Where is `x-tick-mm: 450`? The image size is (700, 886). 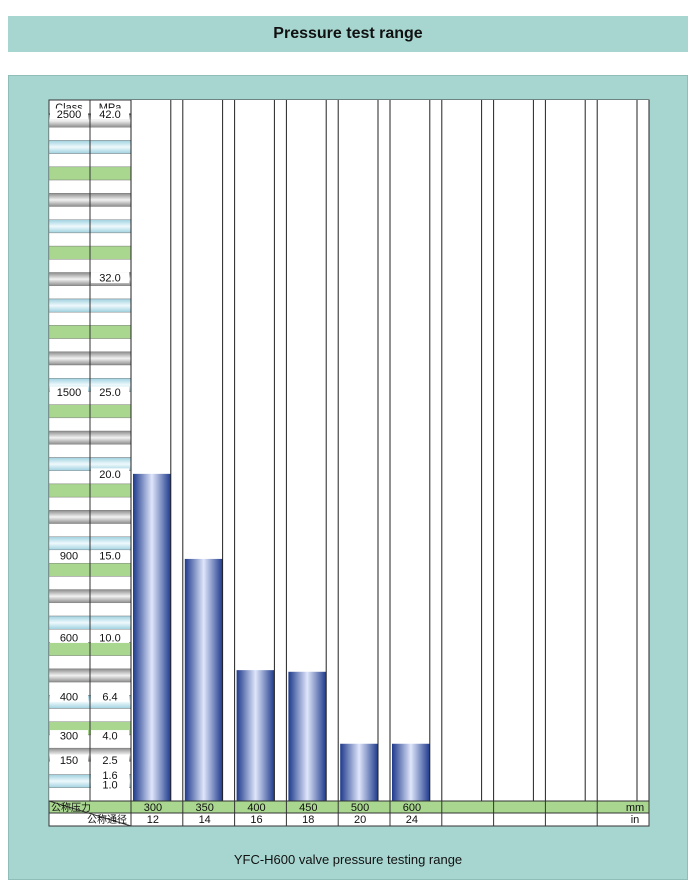 x-tick-mm: 450 is located at coordinates (308, 808).